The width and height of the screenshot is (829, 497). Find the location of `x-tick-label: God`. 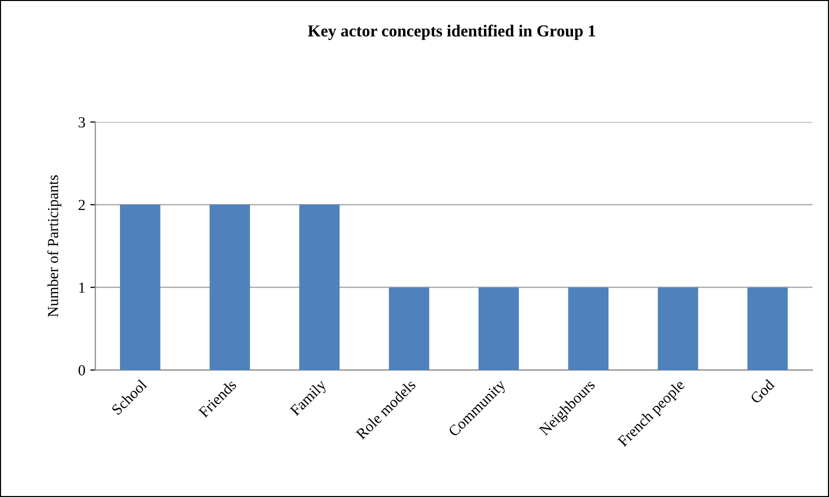

x-tick-label: God is located at coordinates (762, 391).